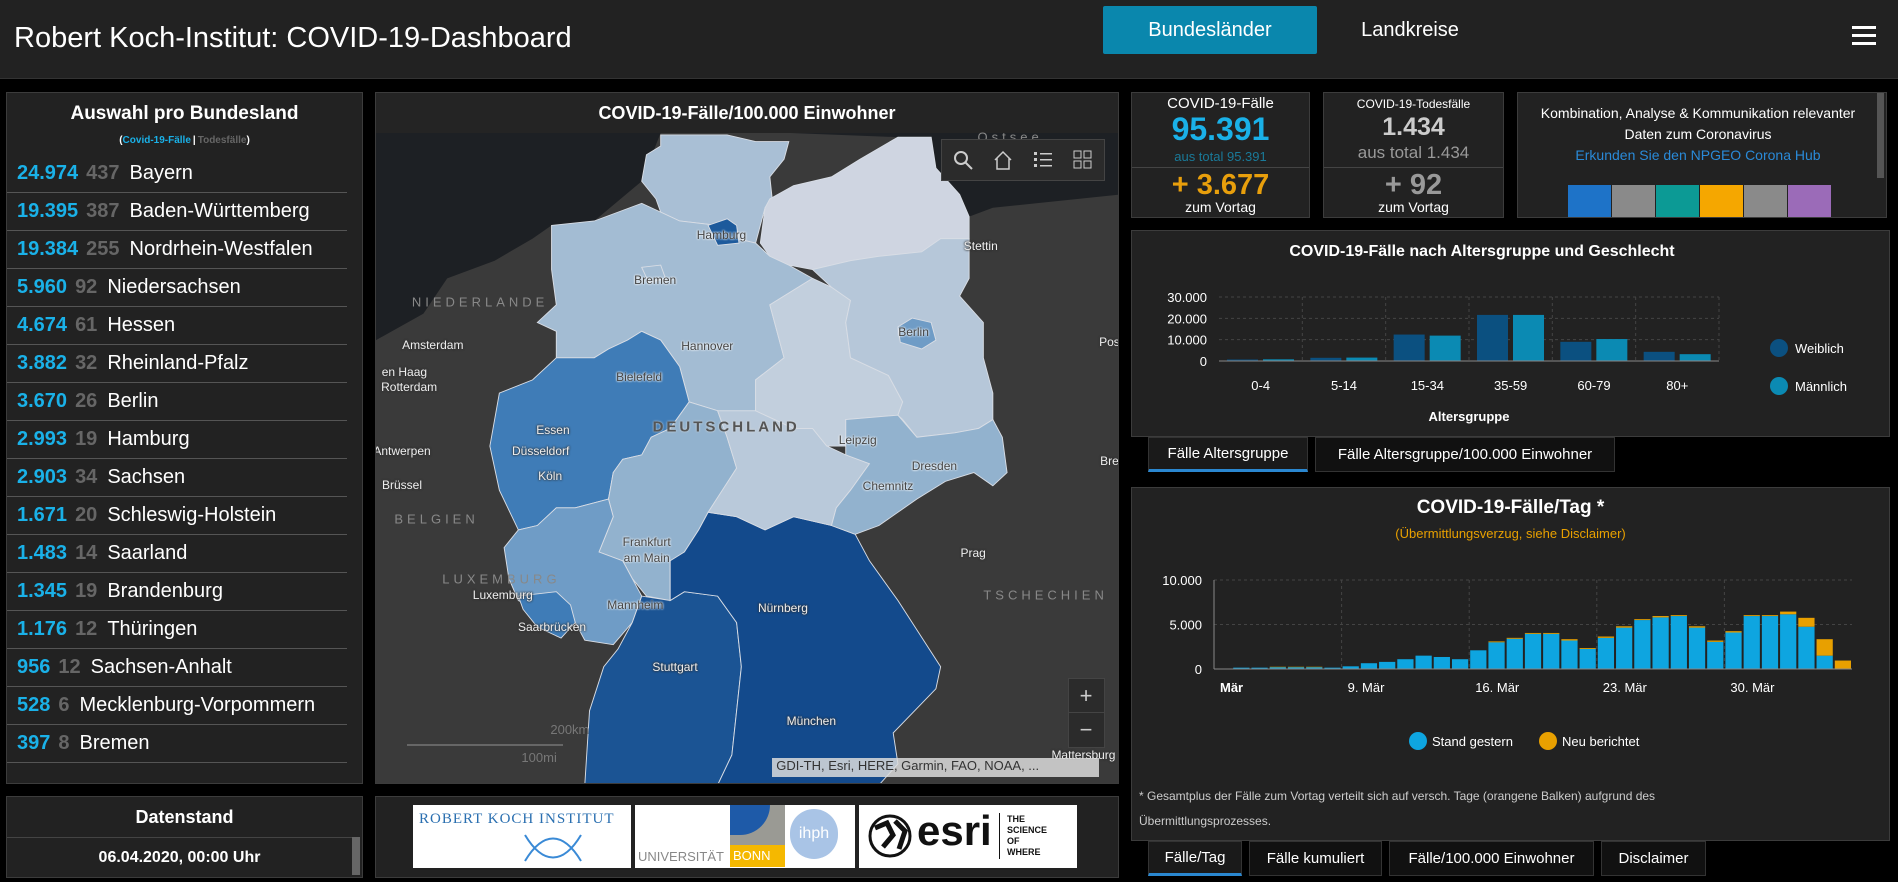 The width and height of the screenshot is (1898, 882). Describe the element at coordinates (552, 627) in the screenshot. I see `map-label-saarbruecken: Saarbrücken` at that location.